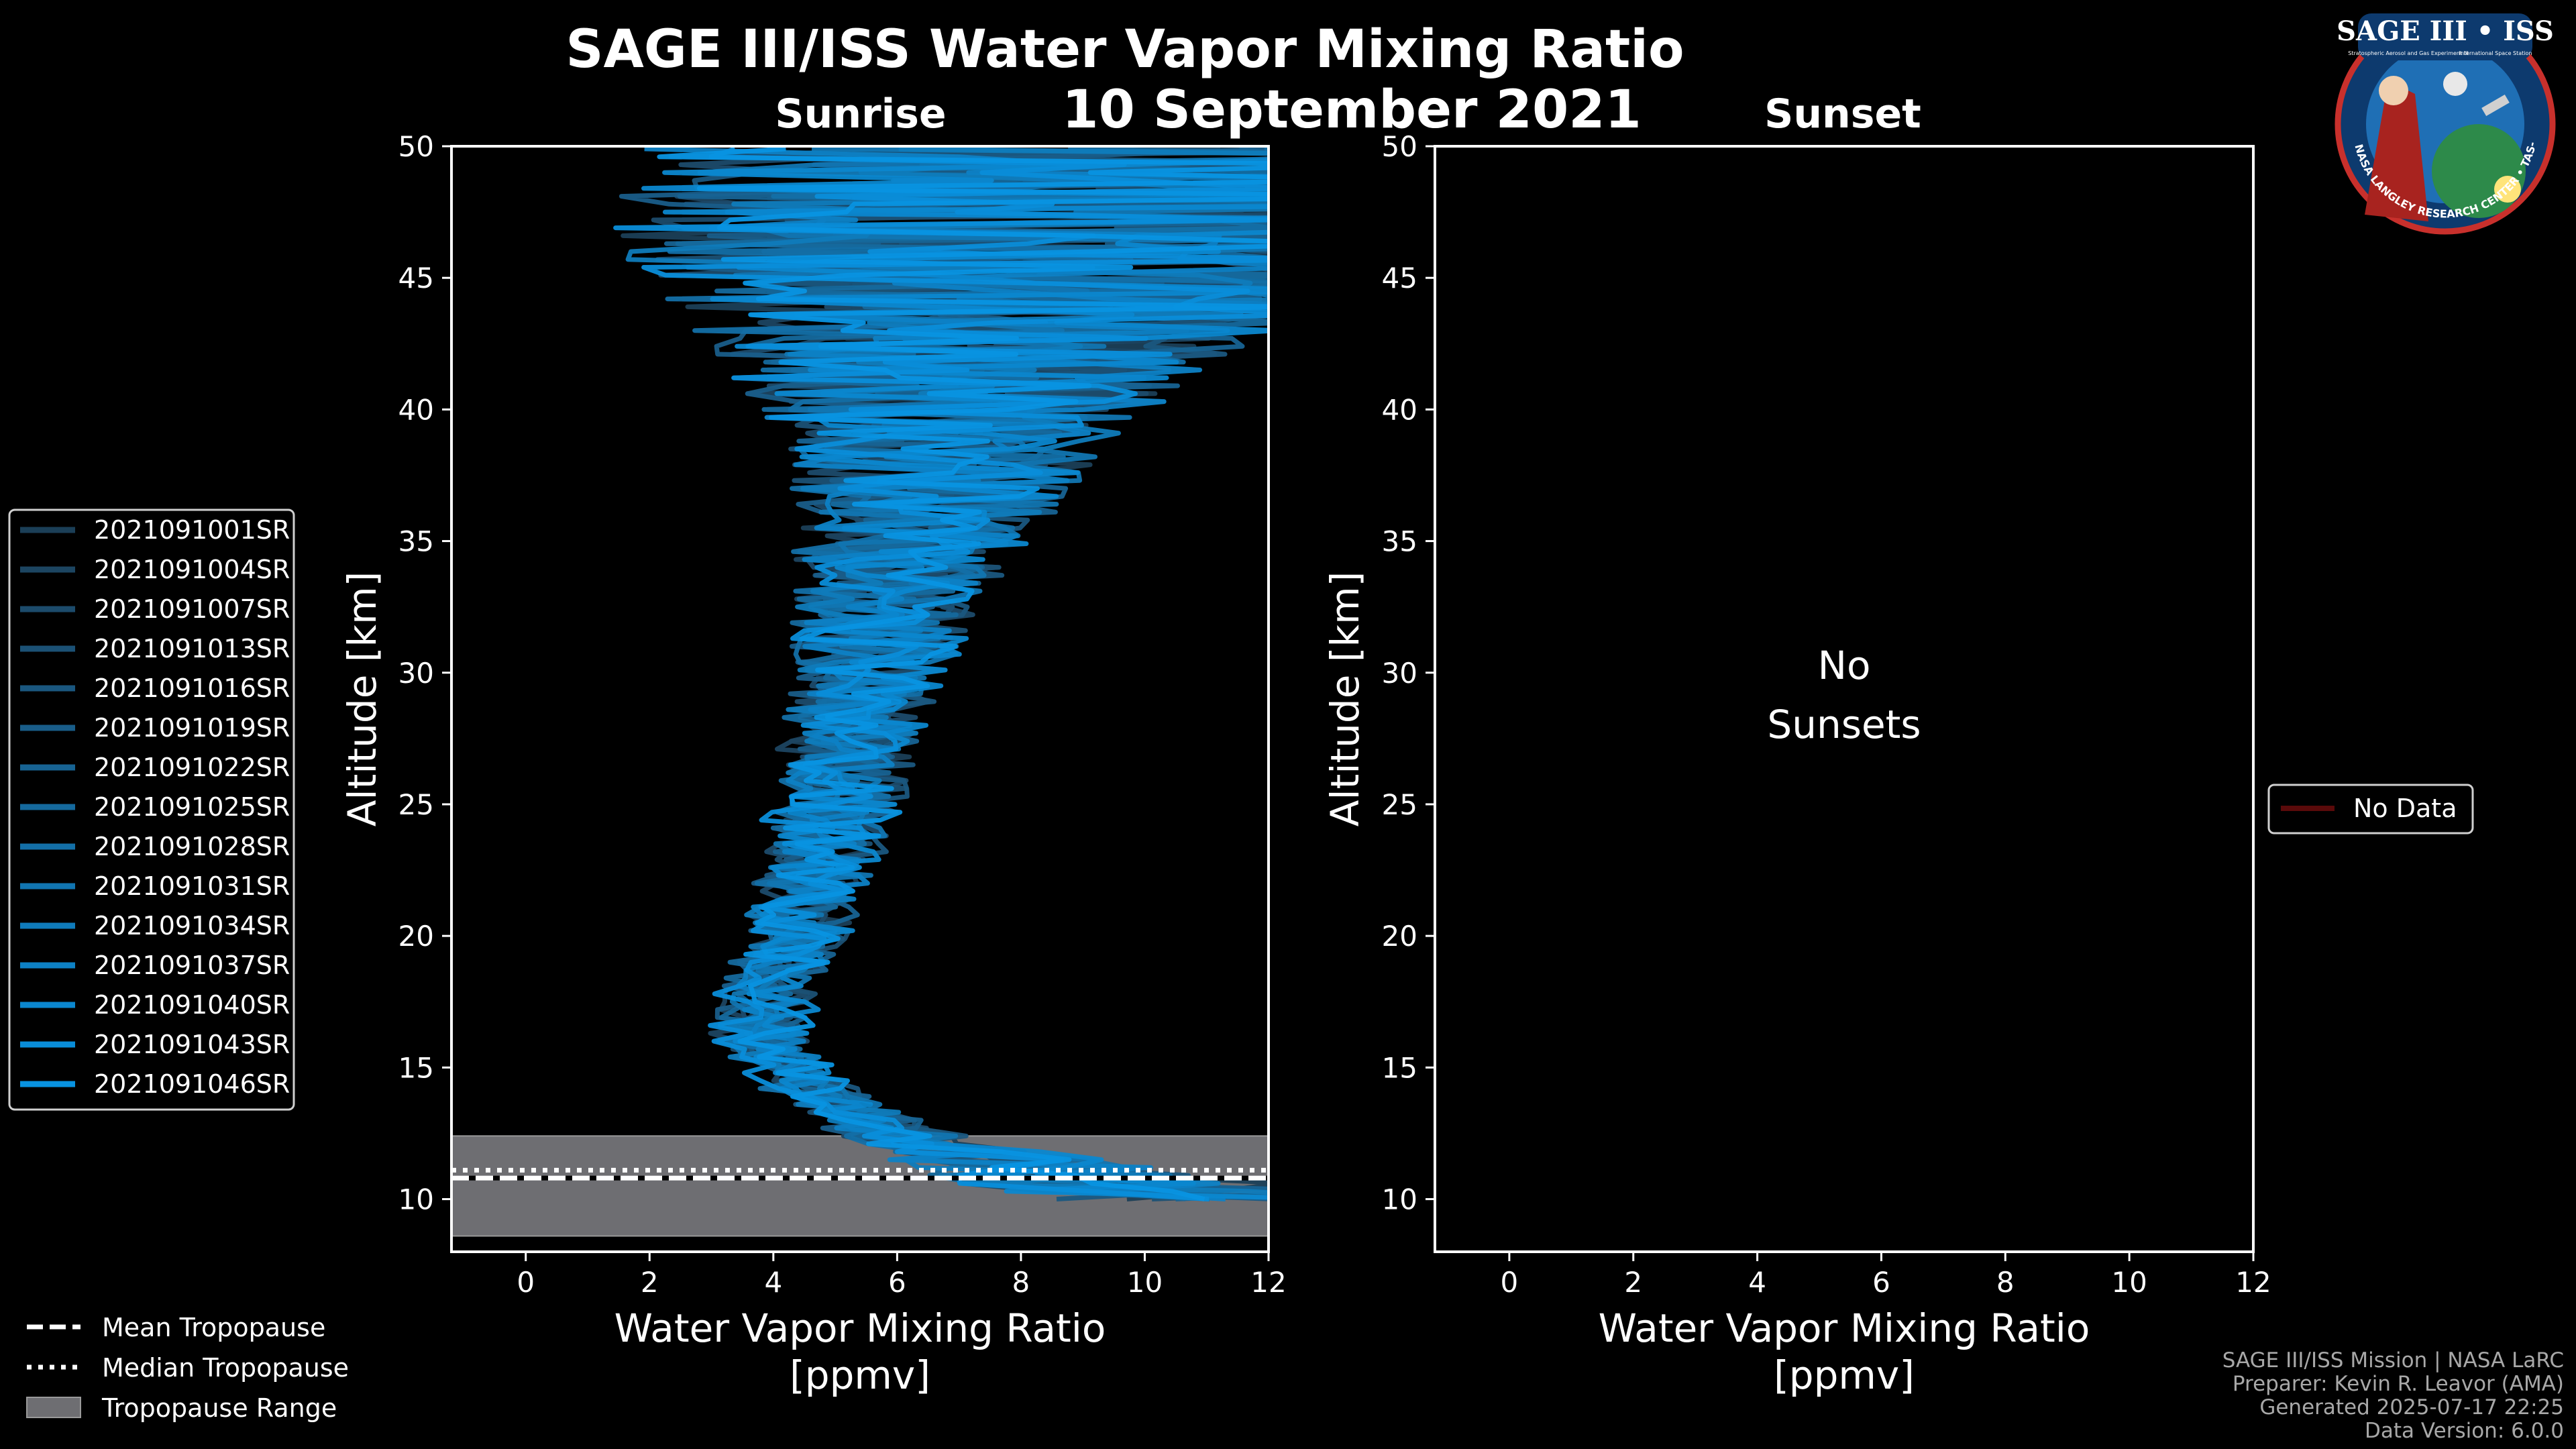  What do you see at coordinates (1268, 1282) in the screenshot?
I see `sunrise-xtick-label: 12` at bounding box center [1268, 1282].